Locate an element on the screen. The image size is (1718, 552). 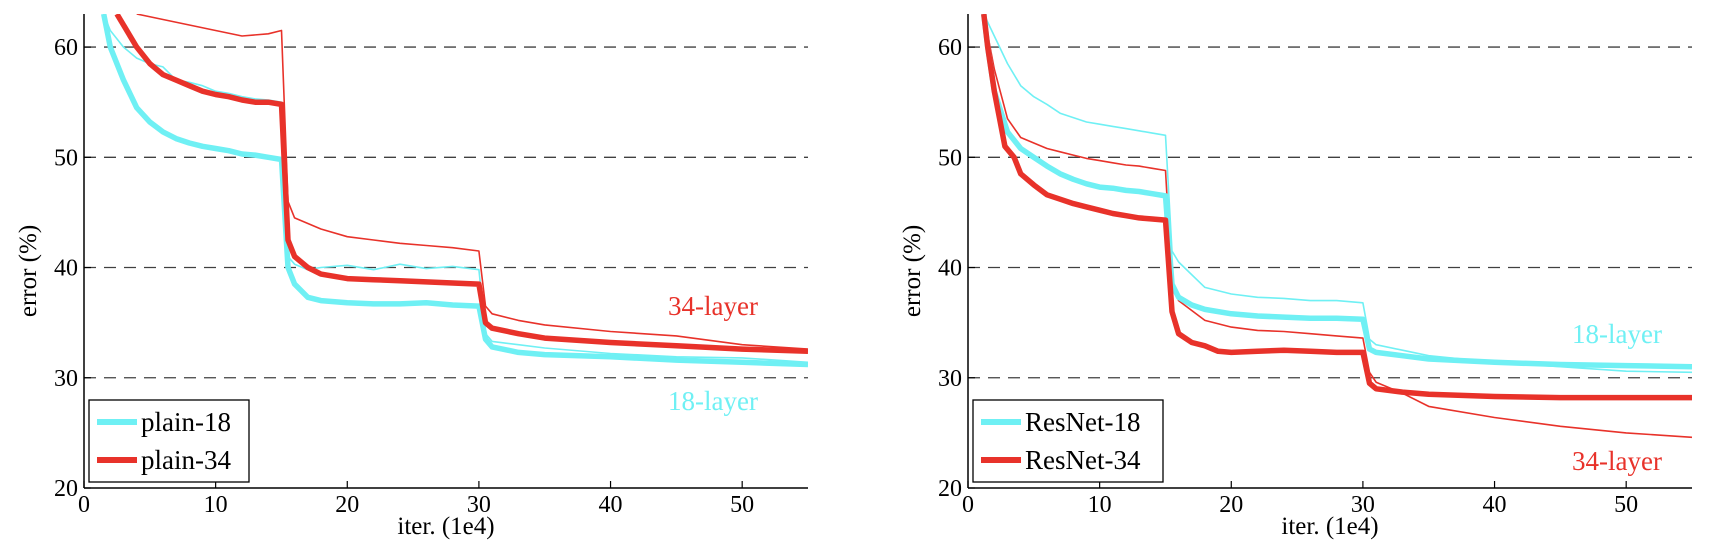
legend: plain-18 plain-34 is located at coordinates (169, 441).